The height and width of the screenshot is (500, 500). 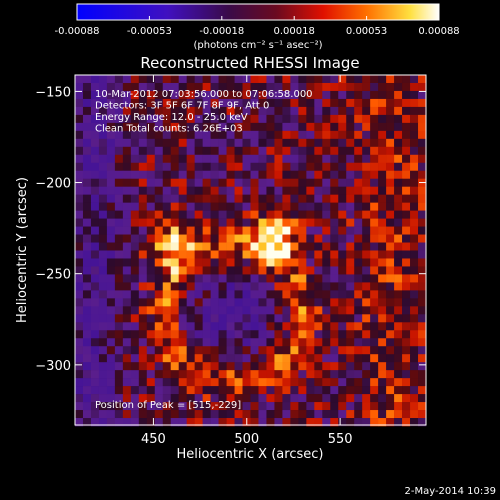 What do you see at coordinates (450, 491) in the screenshot?
I see `timestamp: 2-May-2014 10:39` at bounding box center [450, 491].